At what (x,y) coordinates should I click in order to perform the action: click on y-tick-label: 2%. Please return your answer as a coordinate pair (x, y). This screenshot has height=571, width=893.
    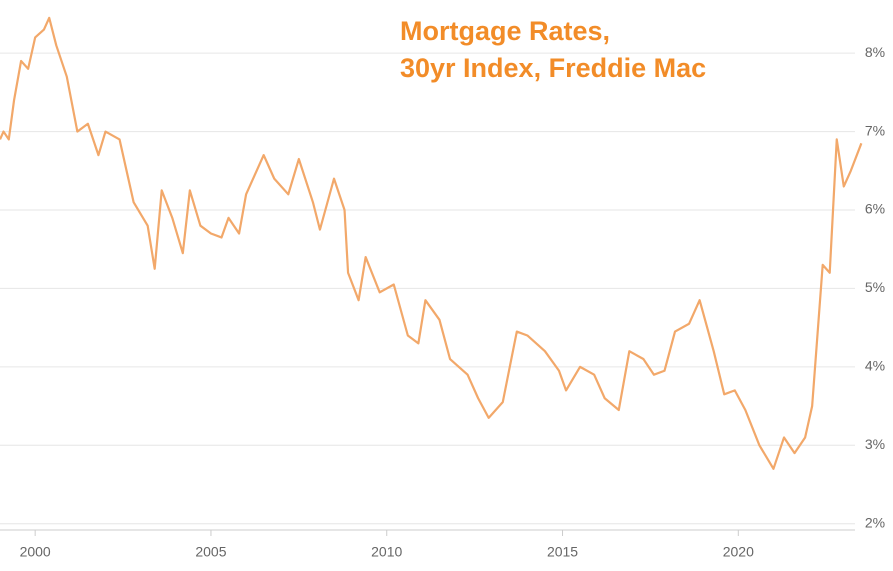
    Looking at the image, I should click on (875, 522).